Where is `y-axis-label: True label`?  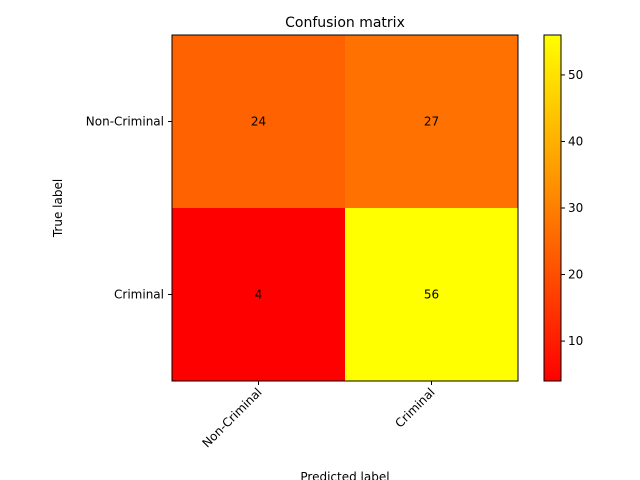 y-axis-label: True label is located at coordinates (58, 208).